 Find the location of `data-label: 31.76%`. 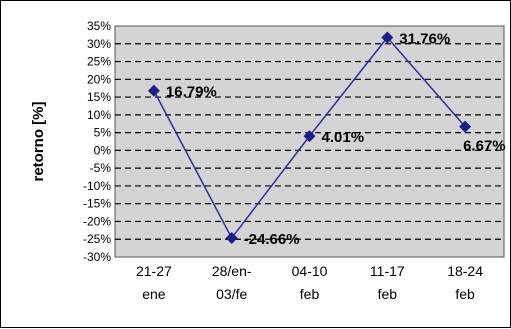

data-label: 31.76% is located at coordinates (424, 39).